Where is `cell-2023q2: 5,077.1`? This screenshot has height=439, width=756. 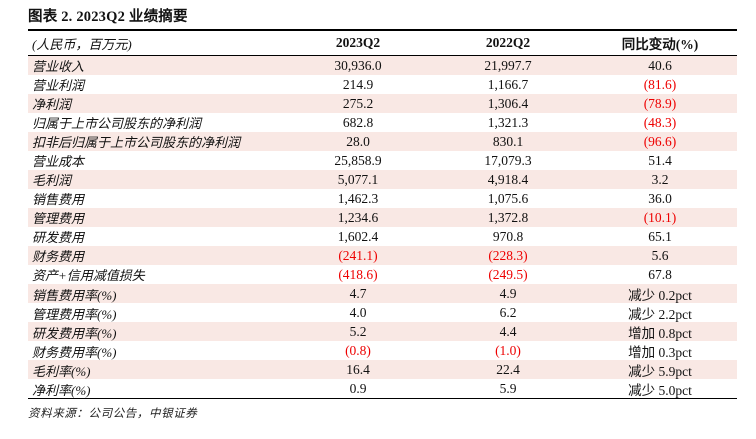 cell-2023q2: 5,077.1 is located at coordinates (358, 179).